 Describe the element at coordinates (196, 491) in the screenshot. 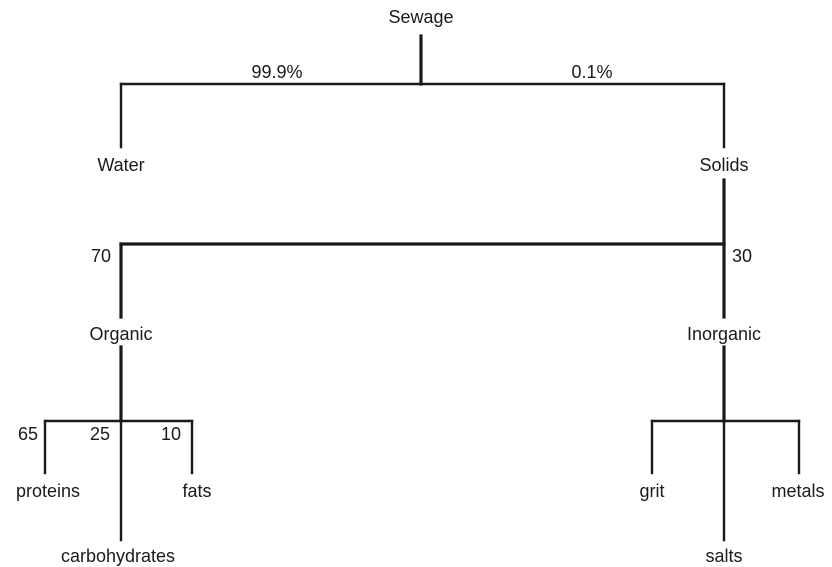

I see `node-fats: fats` at that location.